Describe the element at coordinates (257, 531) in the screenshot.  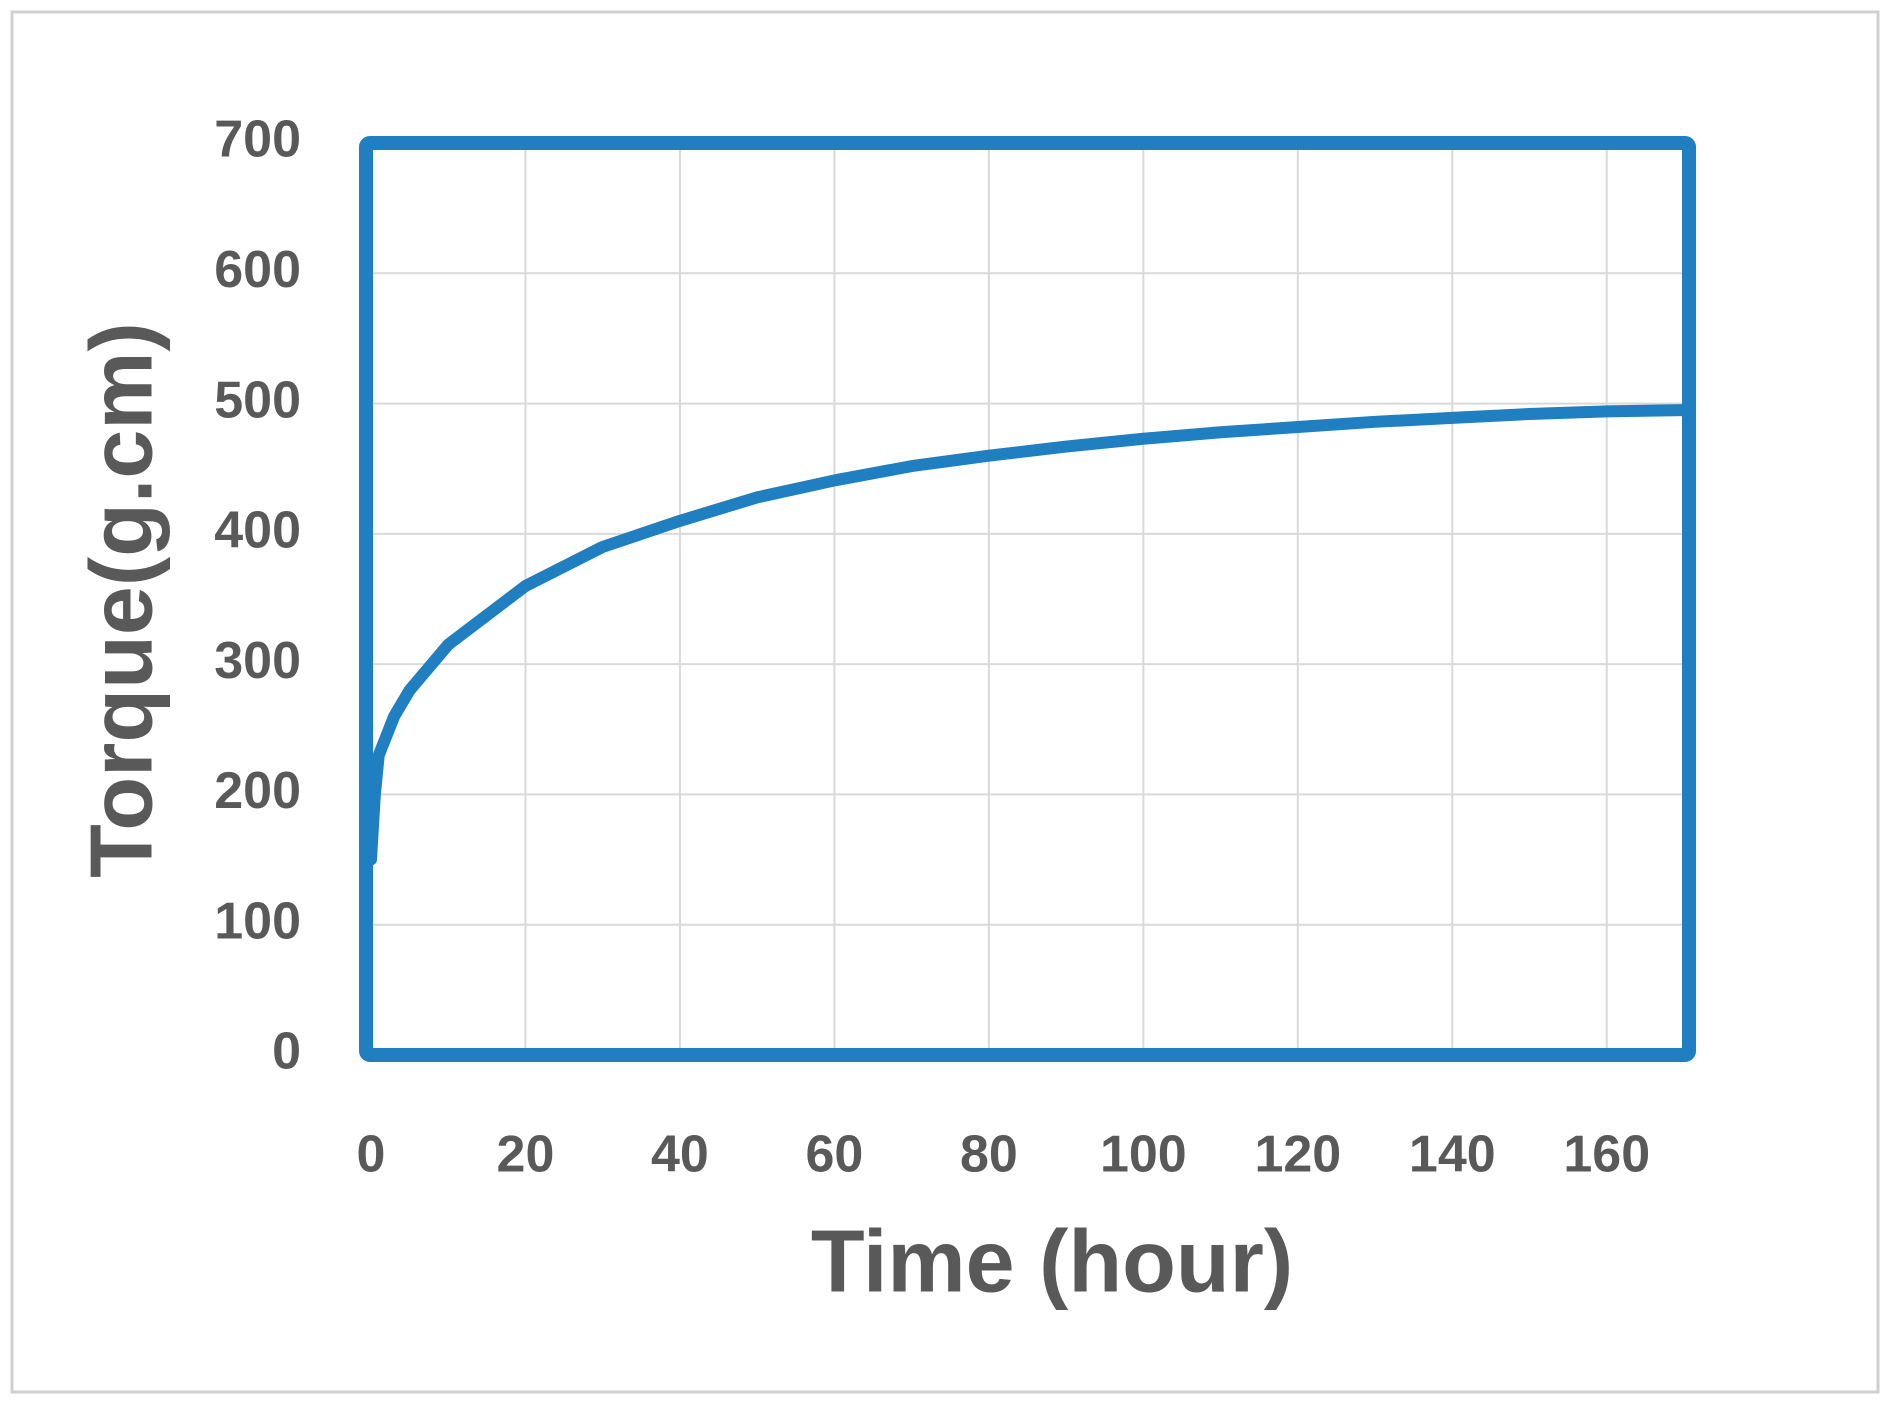
I see `y-tick-label: 400` at that location.